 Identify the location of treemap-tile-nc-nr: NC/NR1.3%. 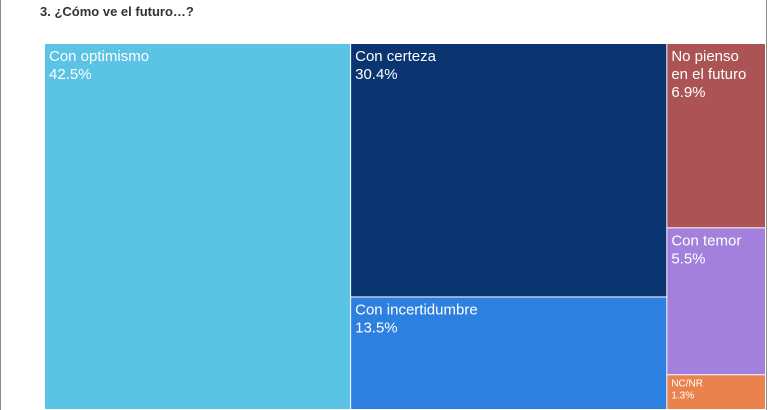
(716, 392).